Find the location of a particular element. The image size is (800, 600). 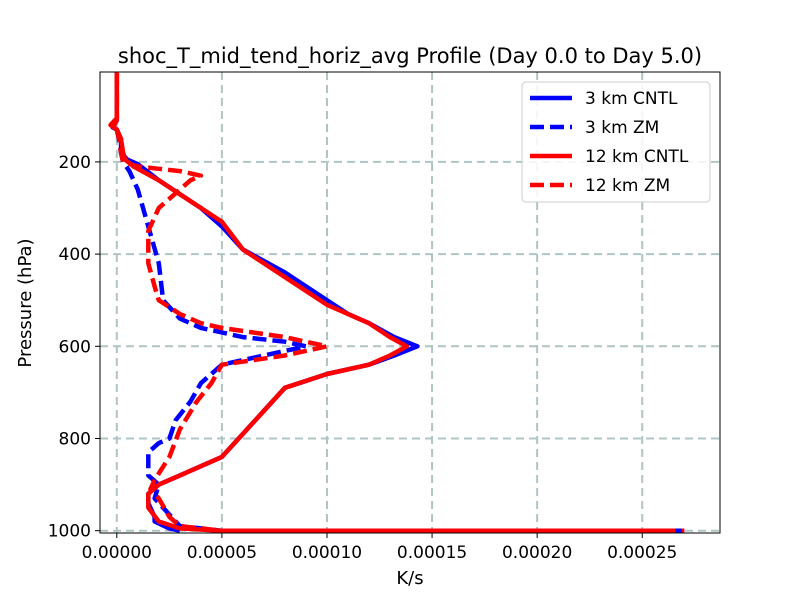

legend-box is located at coordinates (616, 142).